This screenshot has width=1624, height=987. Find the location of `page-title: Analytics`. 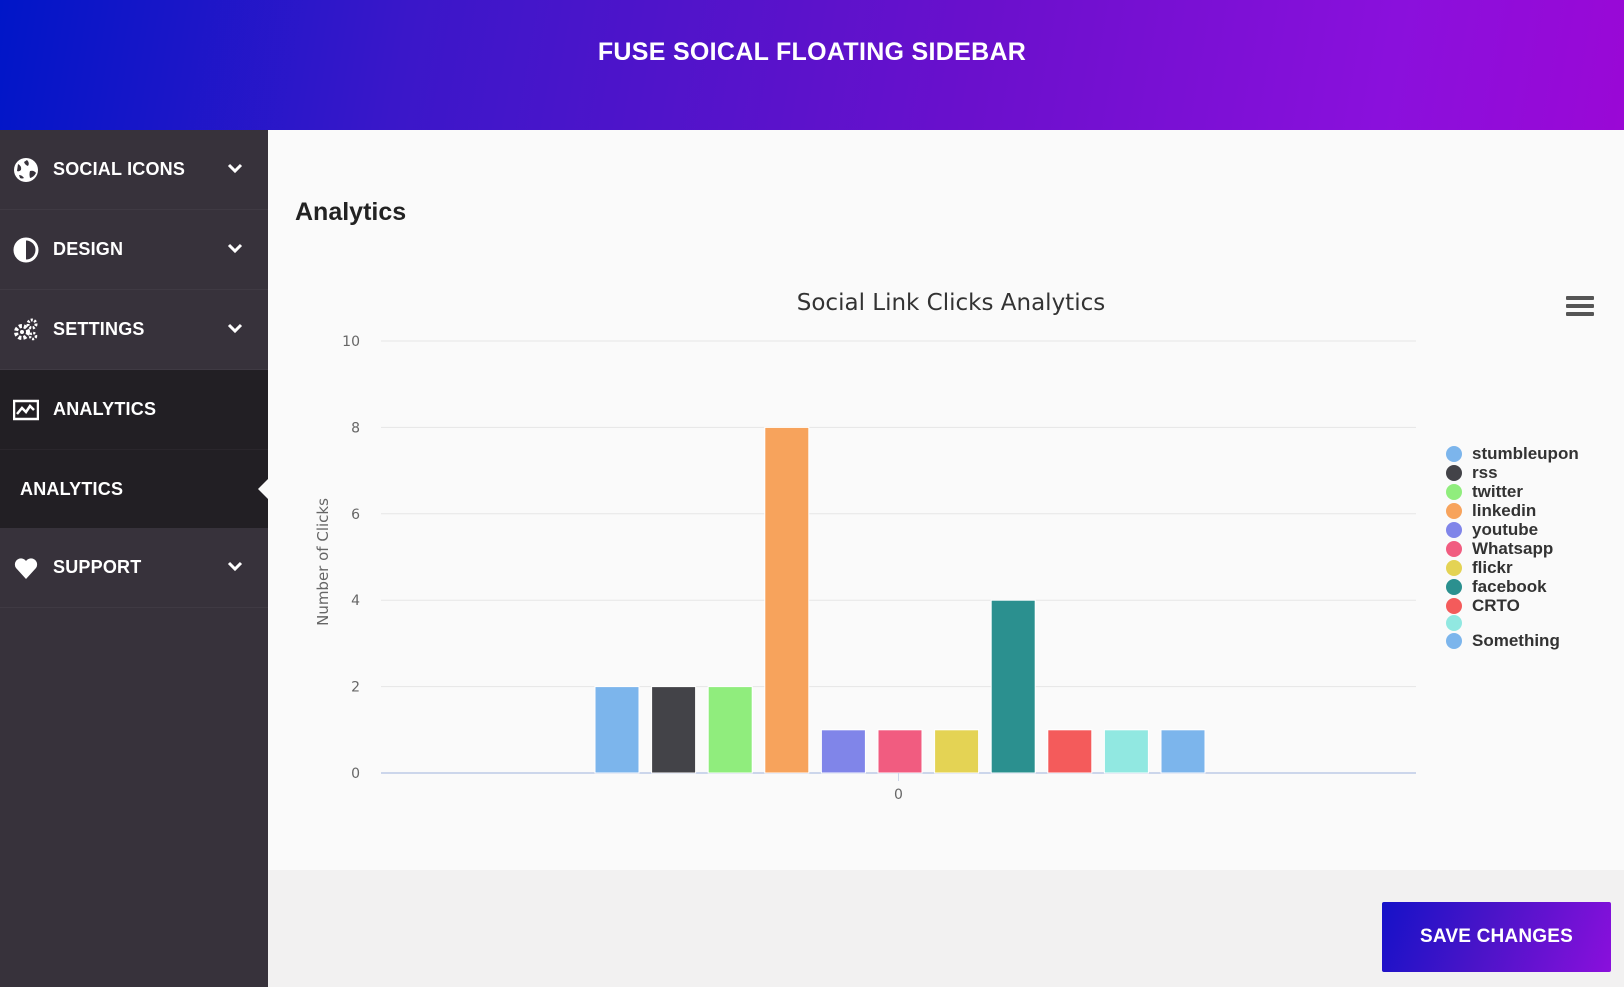

page-title: Analytics is located at coordinates (351, 212).